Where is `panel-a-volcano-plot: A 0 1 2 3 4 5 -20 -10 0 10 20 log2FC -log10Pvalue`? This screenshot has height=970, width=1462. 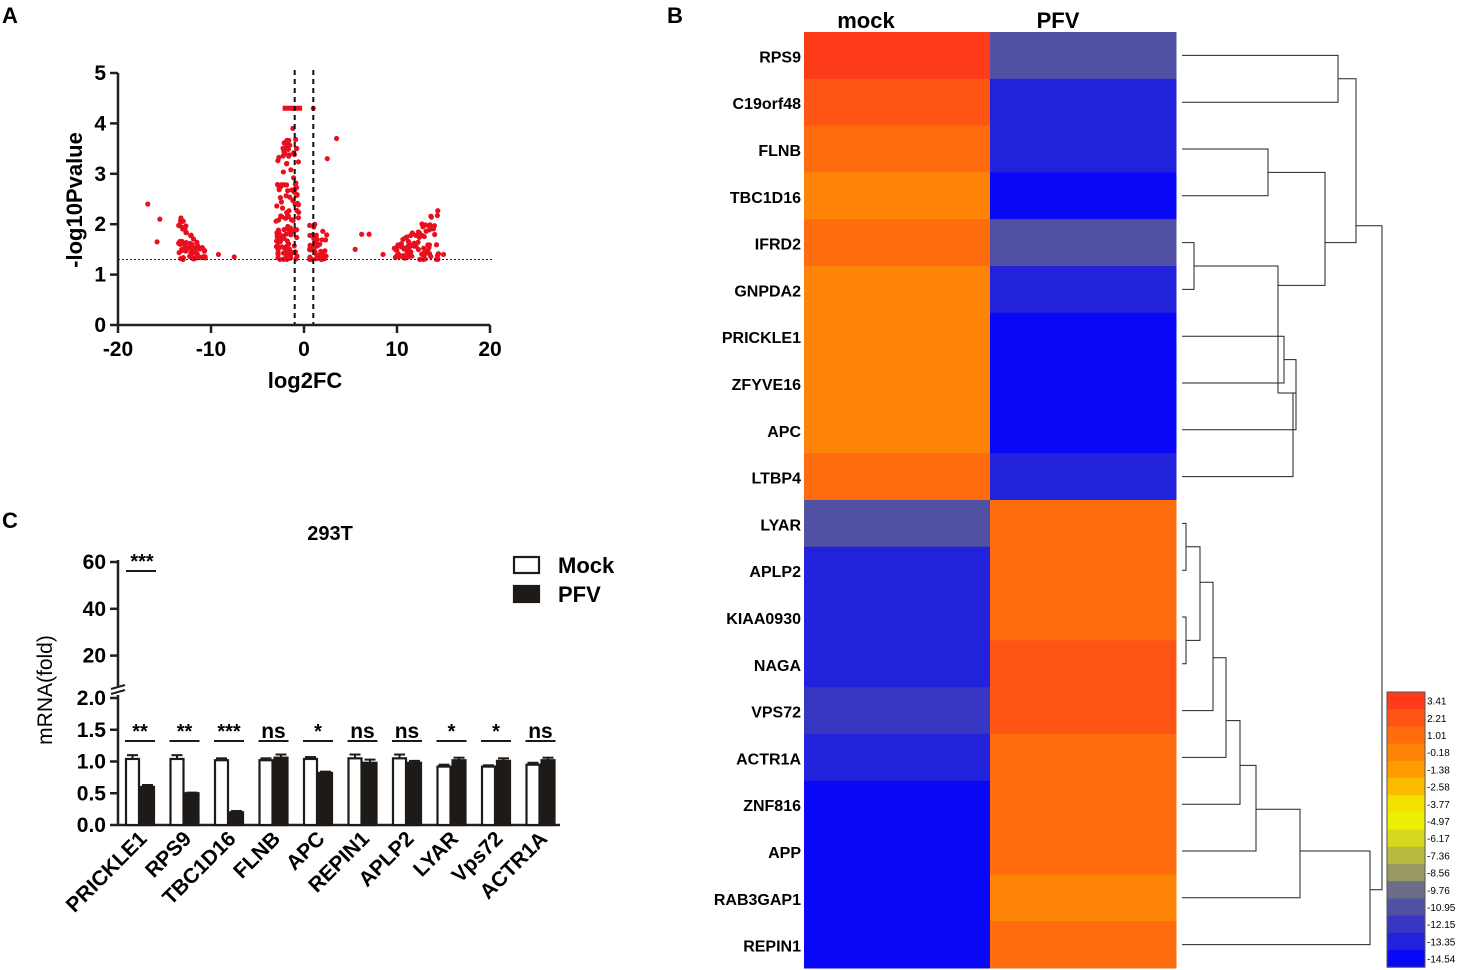
panel-a-volcano-plot: A 0 1 2 3 4 5 -20 -10 0 10 20 log2FC -log10Pvalue is located at coordinates (252, 198).